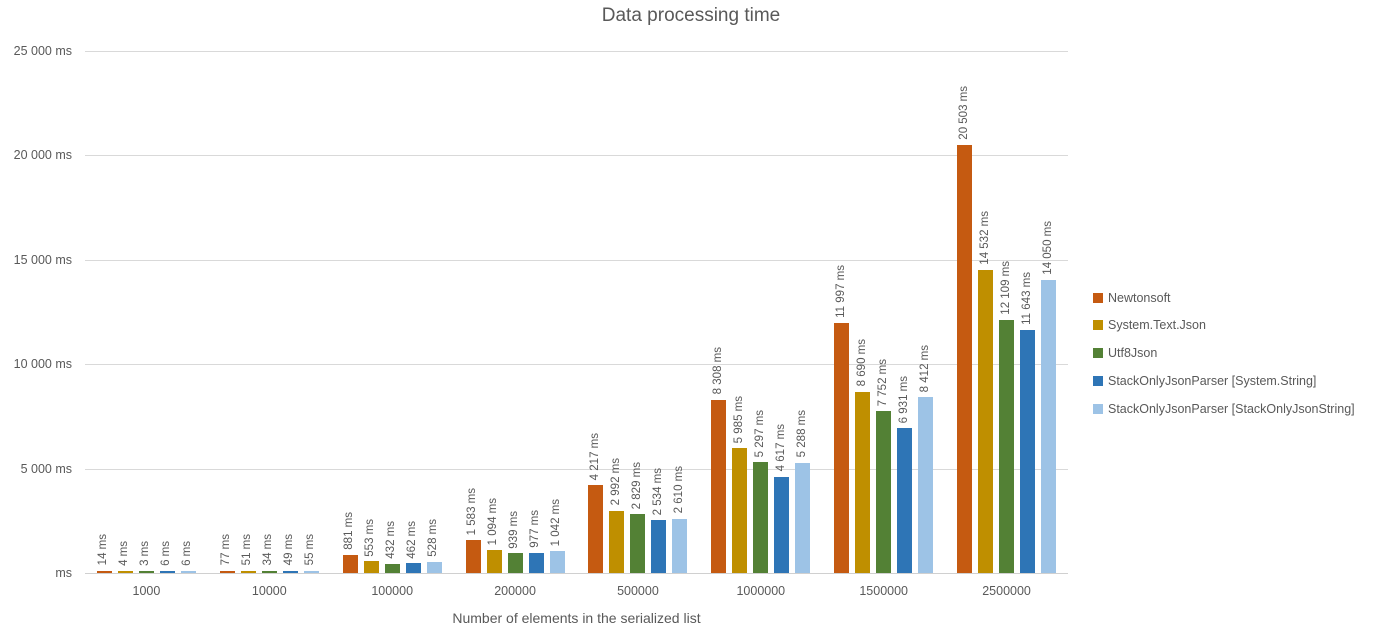 Image resolution: width=1382 pixels, height=636 pixels. Describe the element at coordinates (493, 521) in the screenshot. I see `bar-value-label: 1 094 ms` at that location.